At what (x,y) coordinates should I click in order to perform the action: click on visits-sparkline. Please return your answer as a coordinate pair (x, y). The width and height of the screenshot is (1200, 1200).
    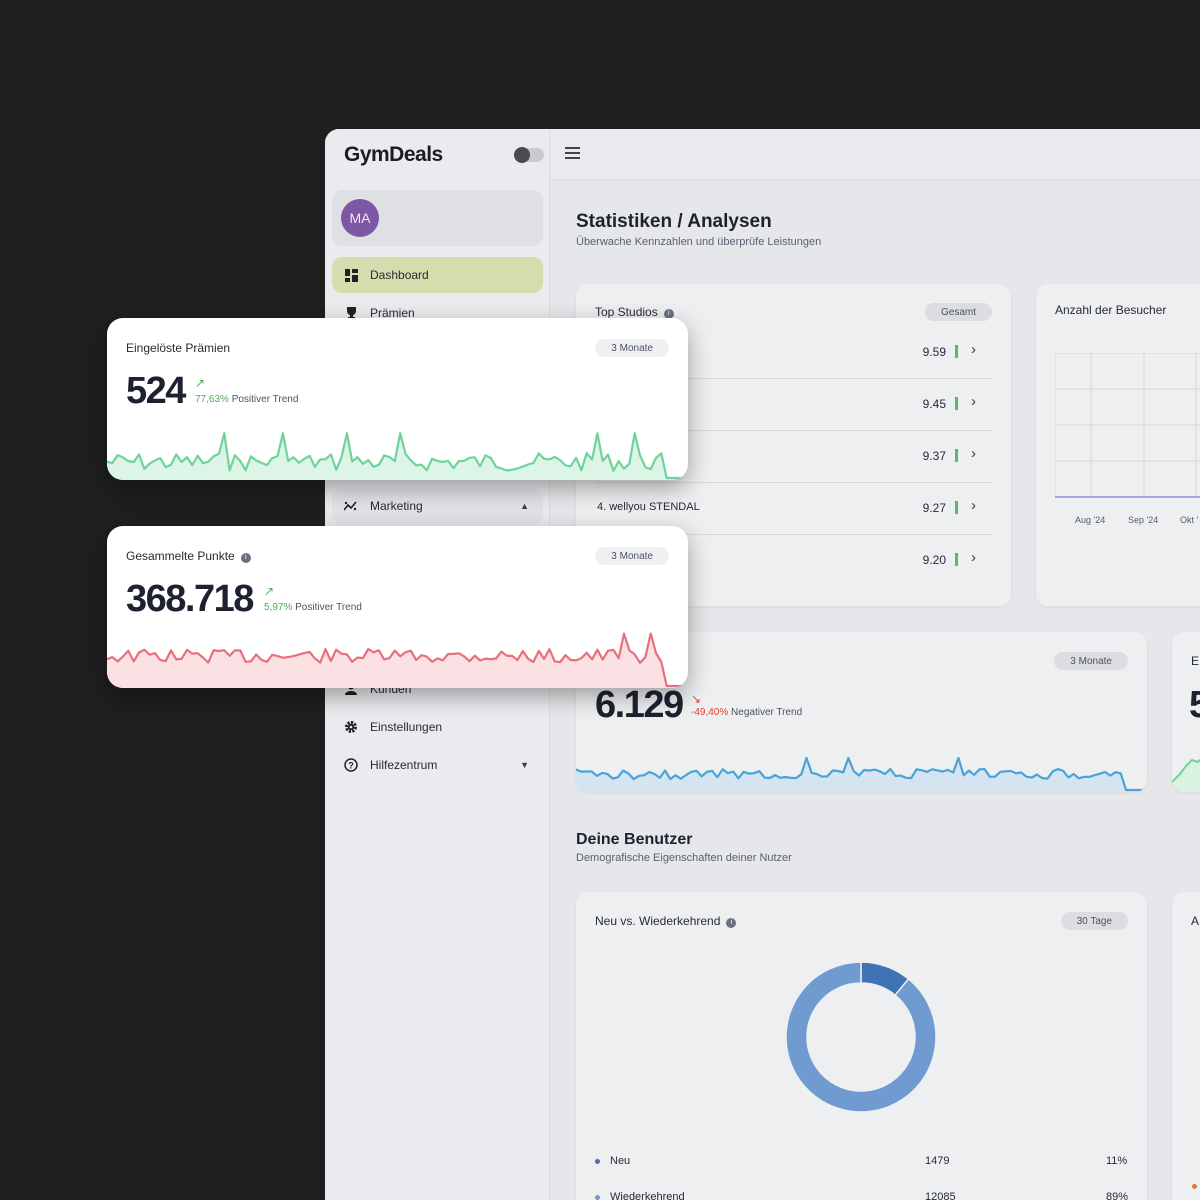
    Looking at the image, I should click on (861, 774).